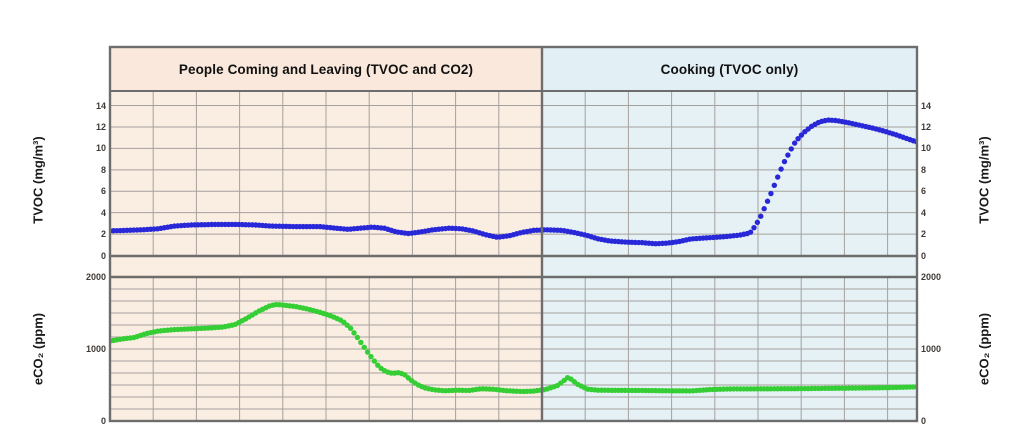 This screenshot has width=1015, height=441. What do you see at coordinates (984, 349) in the screenshot?
I see `eco2-axis-label-right: eCO₂ (ppm)` at bounding box center [984, 349].